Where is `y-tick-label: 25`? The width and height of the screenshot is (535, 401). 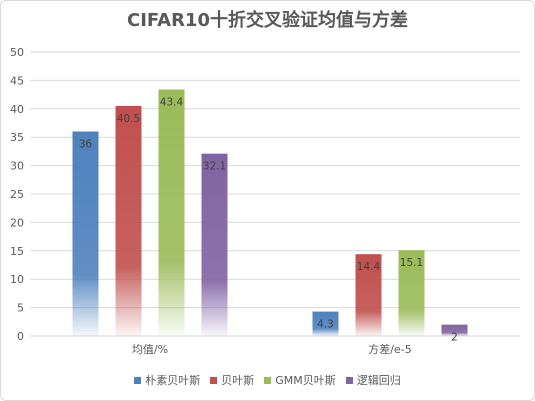 y-tick-label: 25 is located at coordinates (17, 194).